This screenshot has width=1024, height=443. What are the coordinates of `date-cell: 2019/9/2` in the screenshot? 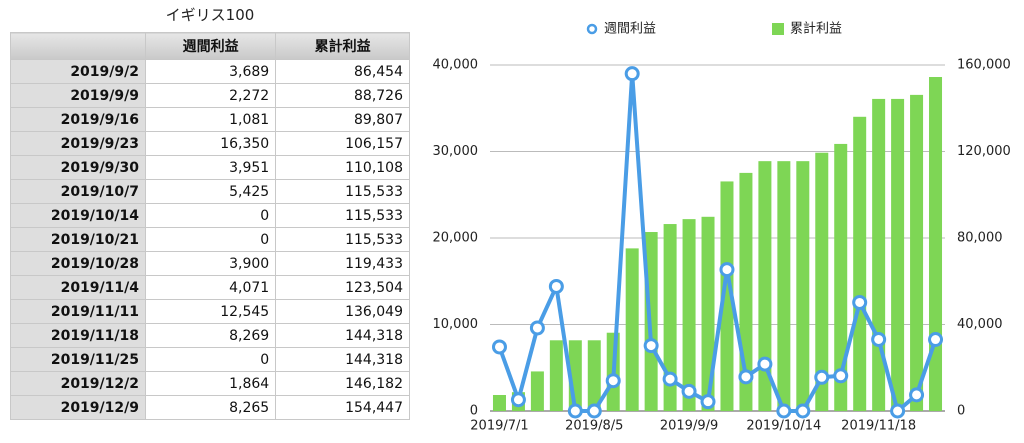 It's located at (78, 71).